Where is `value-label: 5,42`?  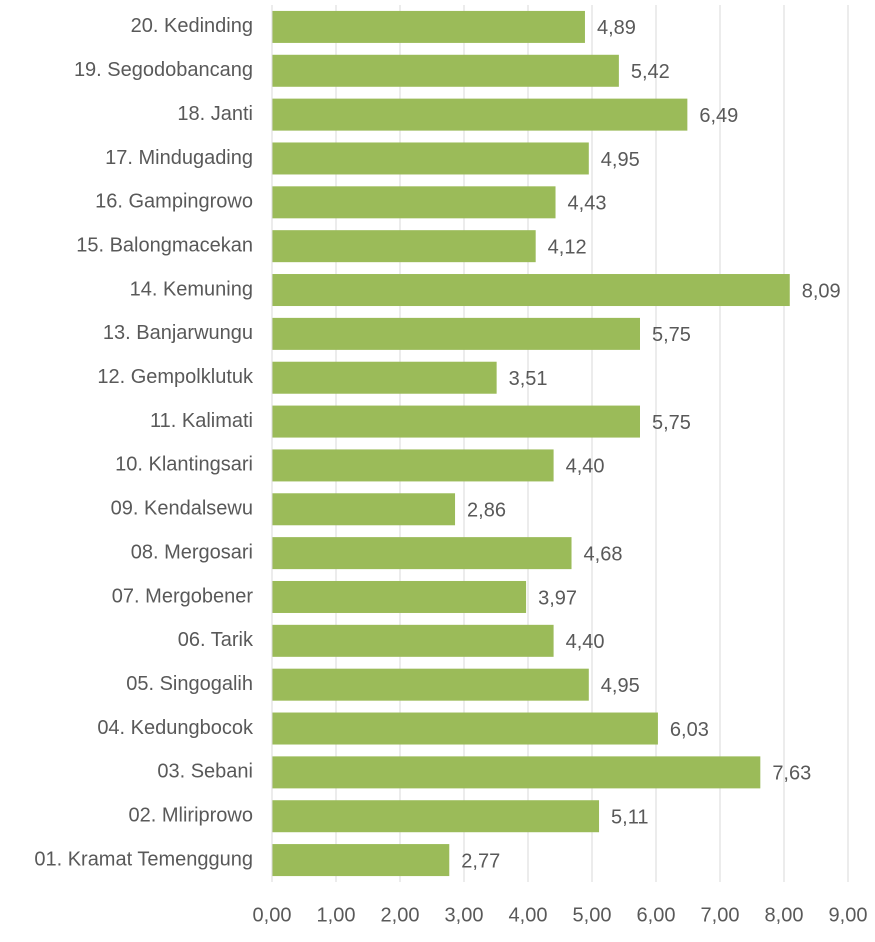 value-label: 5,42 is located at coordinates (650, 72).